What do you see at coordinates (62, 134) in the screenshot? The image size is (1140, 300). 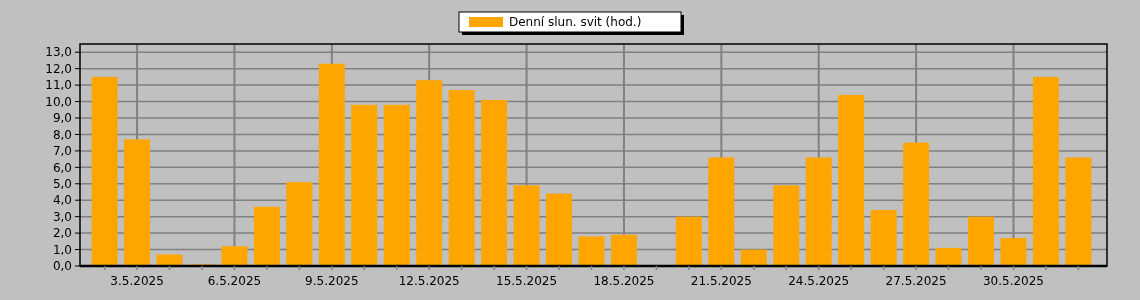 I see `y-tick-label: 8,0` at bounding box center [62, 134].